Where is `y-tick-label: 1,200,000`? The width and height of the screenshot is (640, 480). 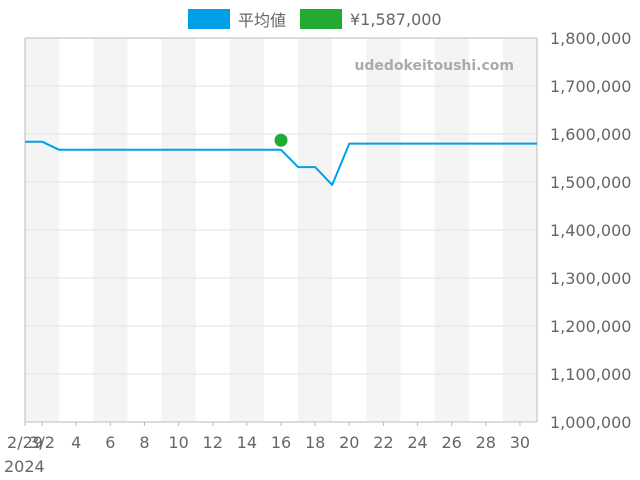
y-tick-label: 1,200,000 is located at coordinates (590, 326).